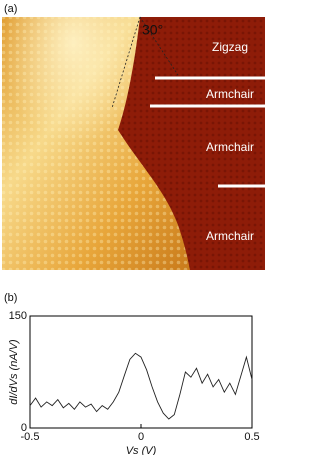 The height and width of the screenshot is (455, 320). I want to click on panel-label: (b), so click(10, 298).